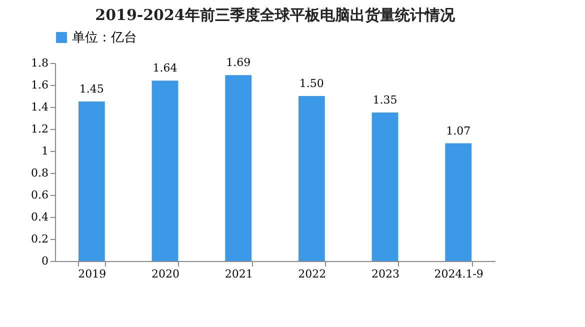 The width and height of the screenshot is (585, 327). I want to click on y-tick-label: 0.6, so click(39, 195).